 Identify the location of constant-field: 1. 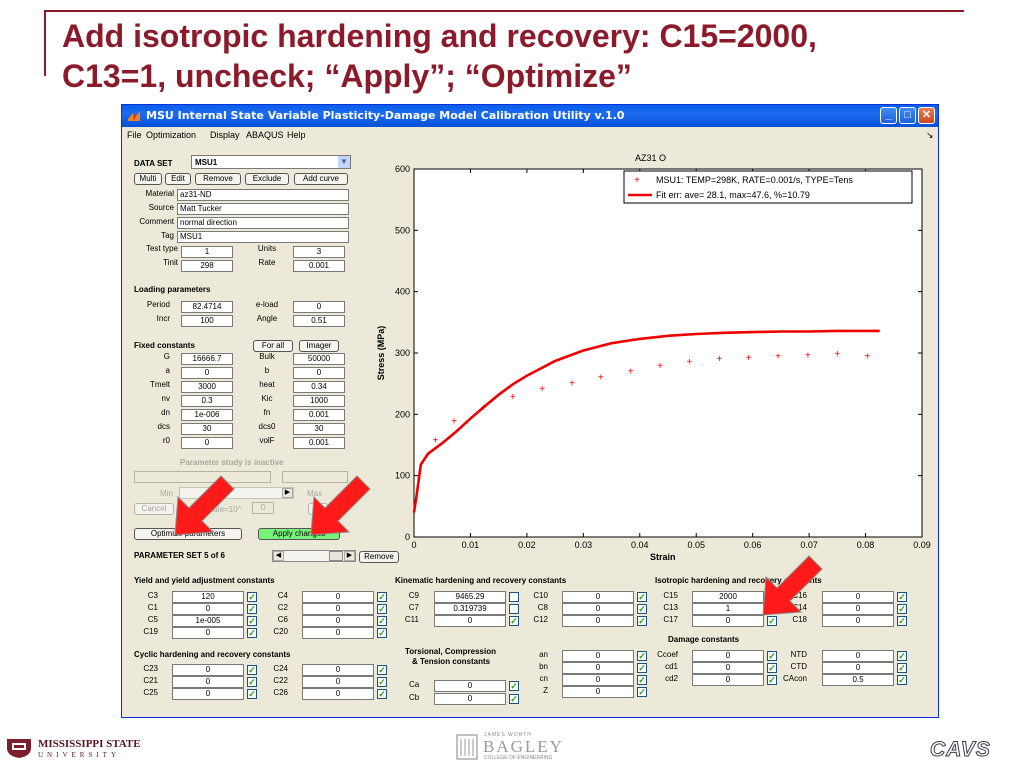
(728, 609).